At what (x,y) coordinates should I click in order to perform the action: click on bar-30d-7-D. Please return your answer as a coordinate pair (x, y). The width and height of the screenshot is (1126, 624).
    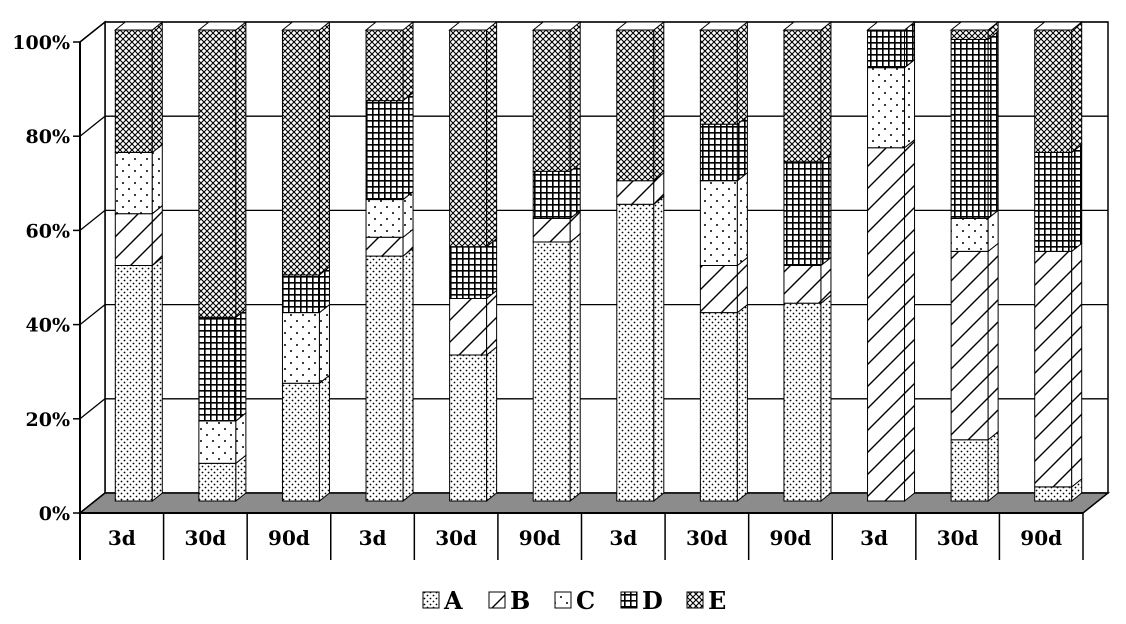
    Looking at the image, I should click on (718, 152).